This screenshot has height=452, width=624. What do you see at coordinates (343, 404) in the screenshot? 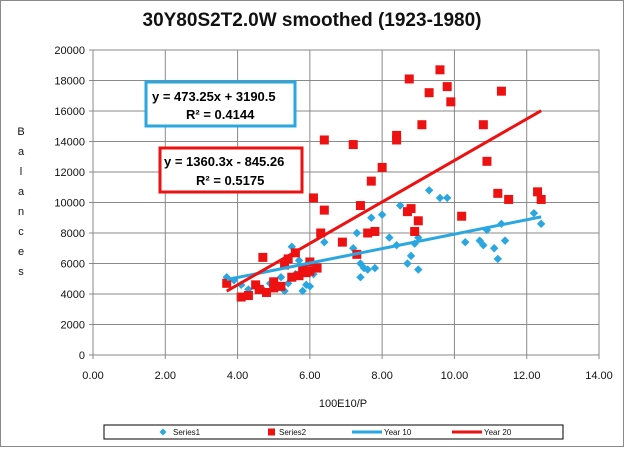
I see `x-axis-label: 100E10/P` at bounding box center [343, 404].